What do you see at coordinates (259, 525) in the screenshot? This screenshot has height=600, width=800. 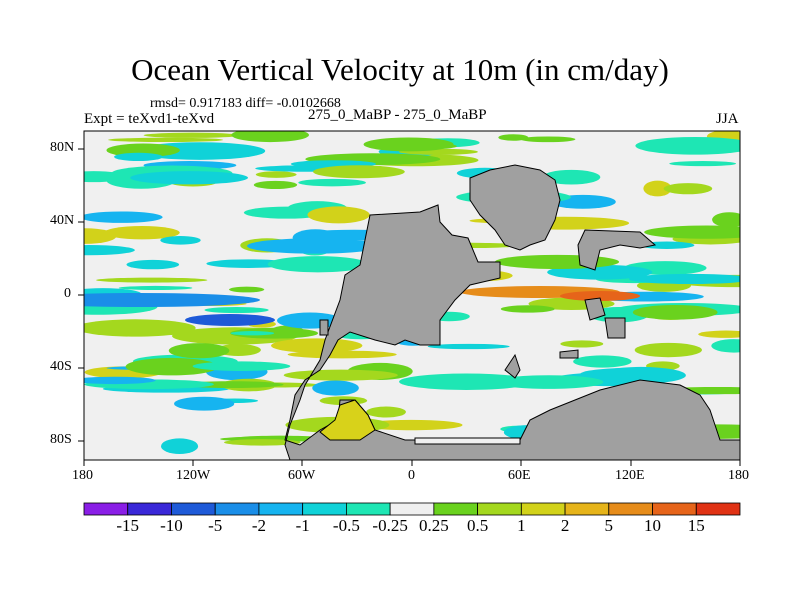 I see `colorbar-label: -2` at bounding box center [259, 525].